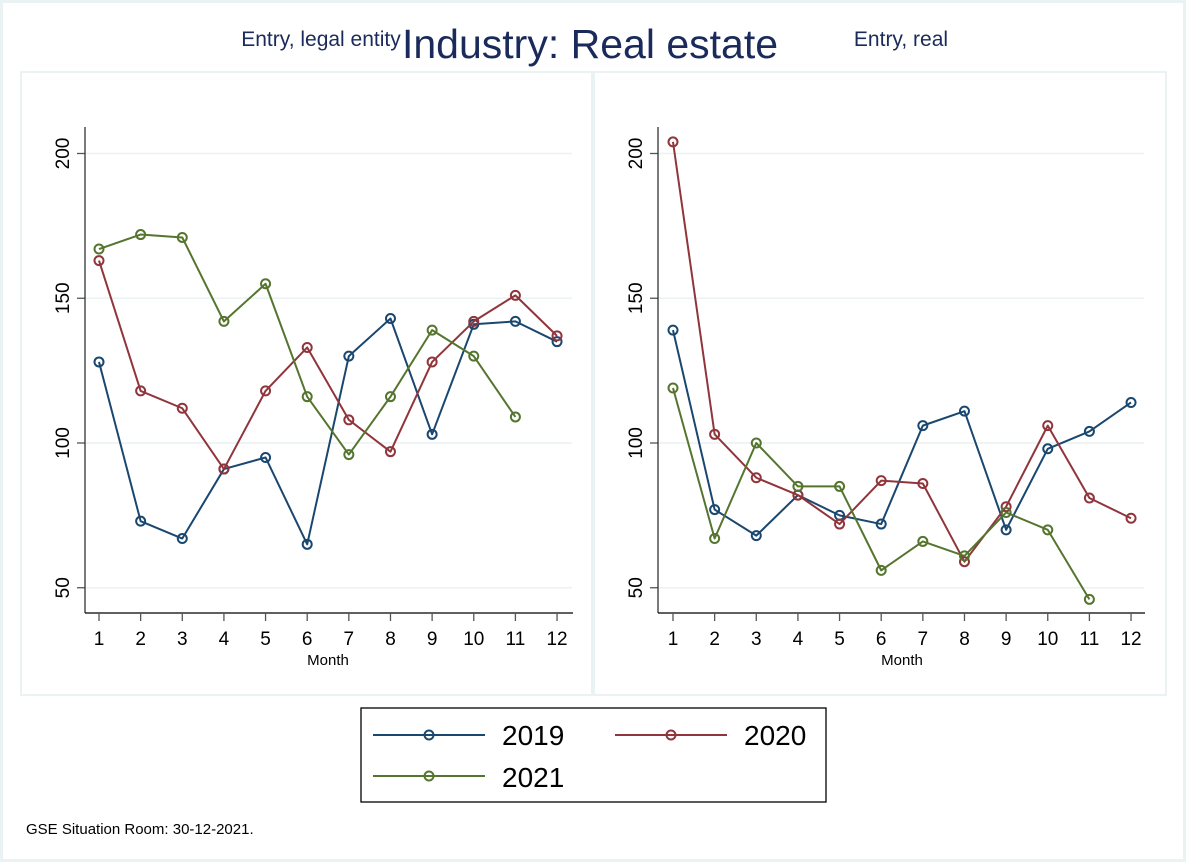  I want to click on legend-box, so click(593, 755).